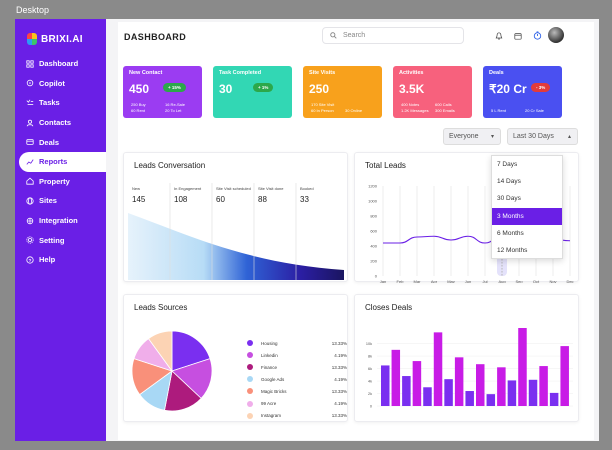 The height and width of the screenshot is (450, 612). Describe the element at coordinates (370, 357) in the screenshot. I see `y-tick-label: 8k` at that location.